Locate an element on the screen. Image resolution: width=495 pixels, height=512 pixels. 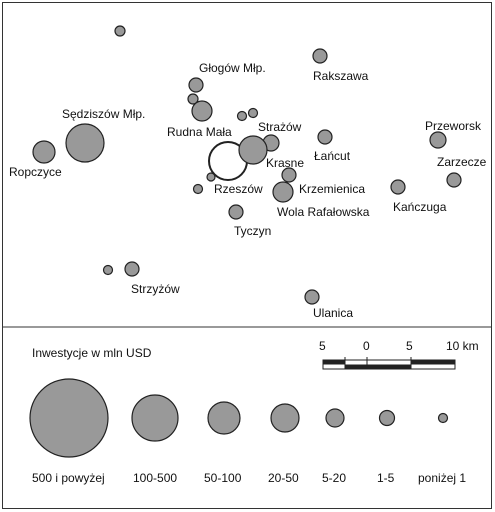
legend-label-50-100: 50-100 is located at coordinates (223, 478).